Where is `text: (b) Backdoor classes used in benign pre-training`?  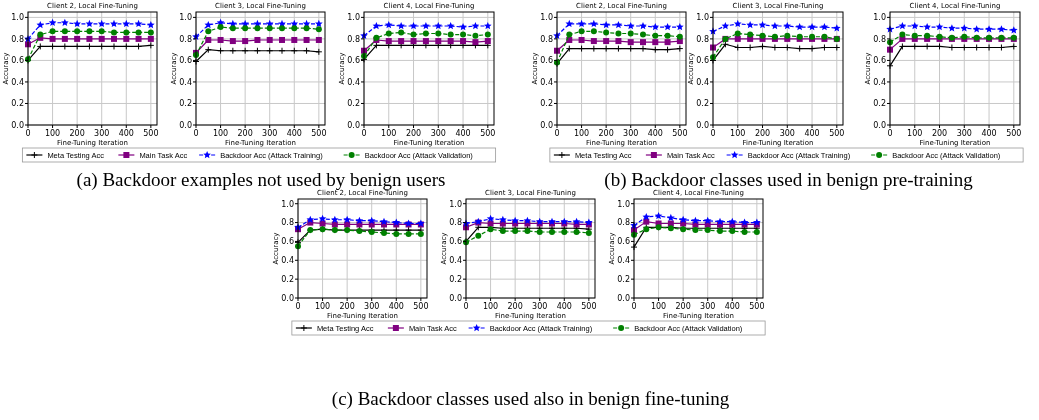 text: (b) Backdoor classes used in benign pre-training is located at coordinates (789, 180).